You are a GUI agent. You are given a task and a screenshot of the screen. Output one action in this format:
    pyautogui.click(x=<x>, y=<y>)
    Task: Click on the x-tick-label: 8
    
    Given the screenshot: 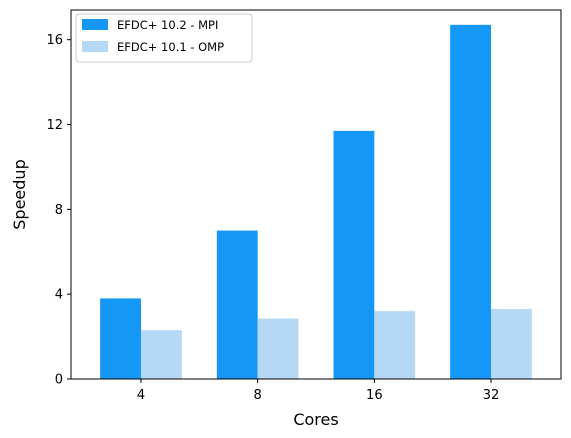 What is the action you would take?
    pyautogui.click(x=258, y=395)
    